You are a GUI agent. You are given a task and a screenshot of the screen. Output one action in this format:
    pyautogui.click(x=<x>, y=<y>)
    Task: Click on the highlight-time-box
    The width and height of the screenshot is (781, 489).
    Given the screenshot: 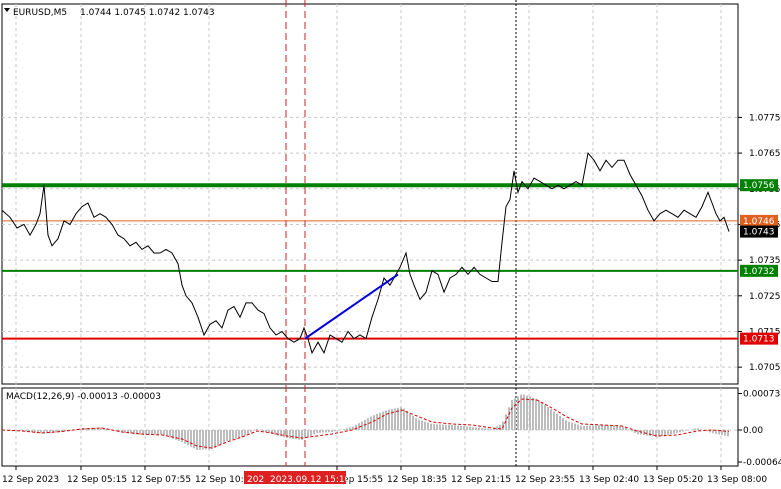 What is the action you would take?
    pyautogui.click(x=295, y=477)
    